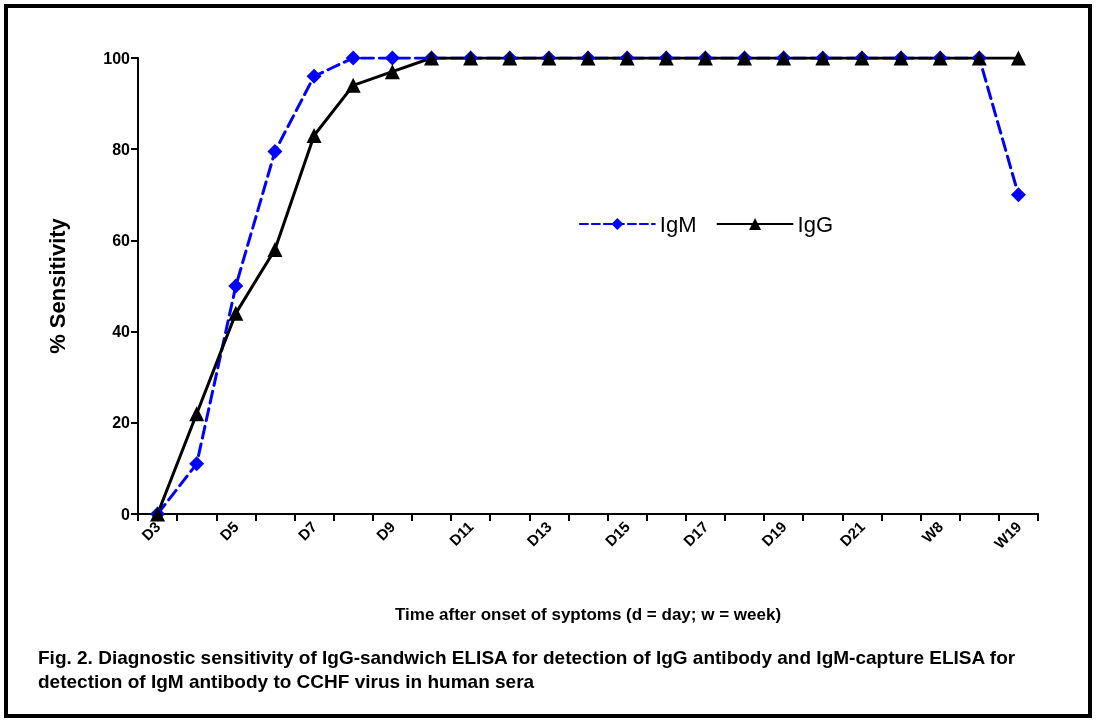 The width and height of the screenshot is (1096, 722). Describe the element at coordinates (588, 614) in the screenshot. I see `x-axis-title: Time after onset of syptoms (d = day; w = week)` at that location.